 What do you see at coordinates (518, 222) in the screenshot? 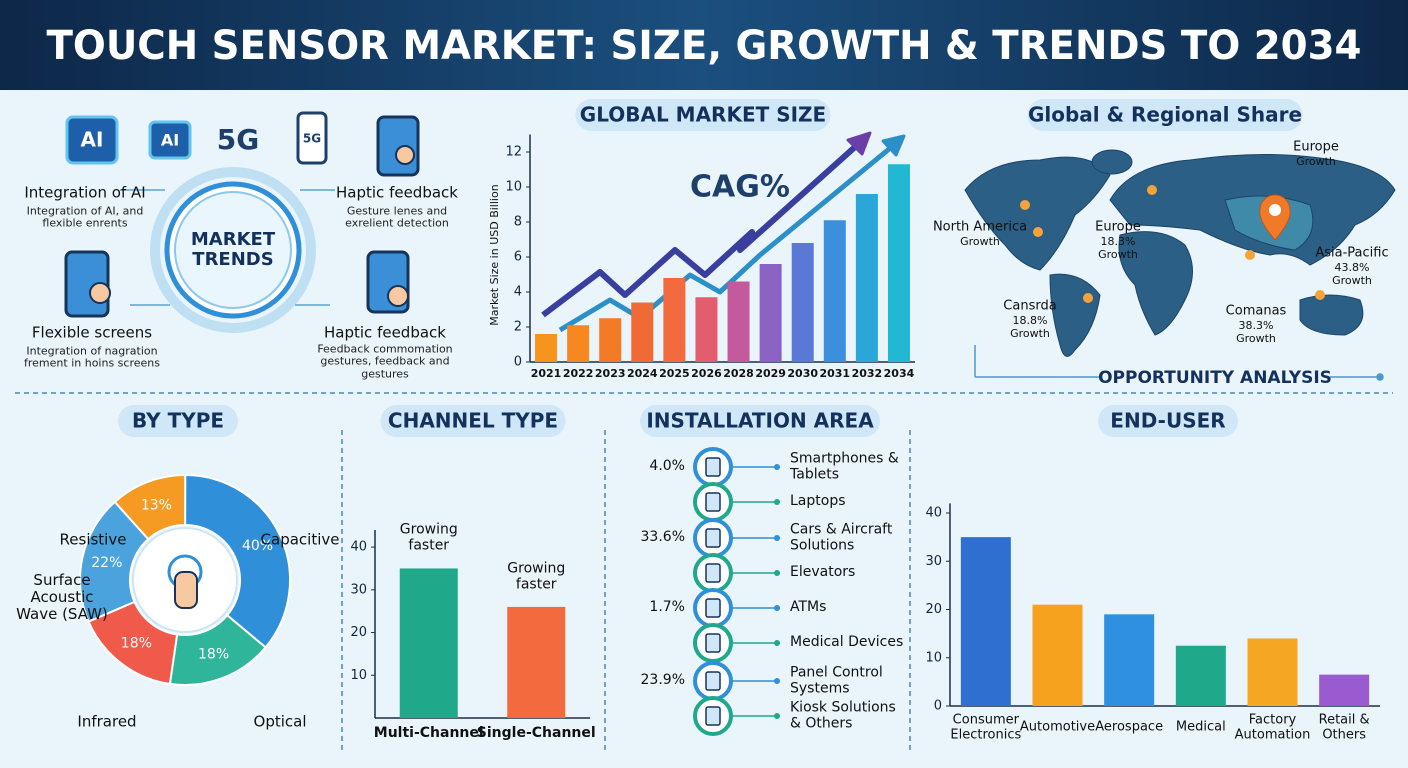
I see `y-tick-label: 8` at bounding box center [518, 222].